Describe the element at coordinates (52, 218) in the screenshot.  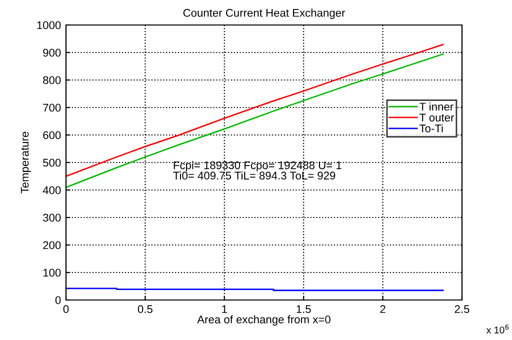
I see `y-tick-label: 300` at that location.